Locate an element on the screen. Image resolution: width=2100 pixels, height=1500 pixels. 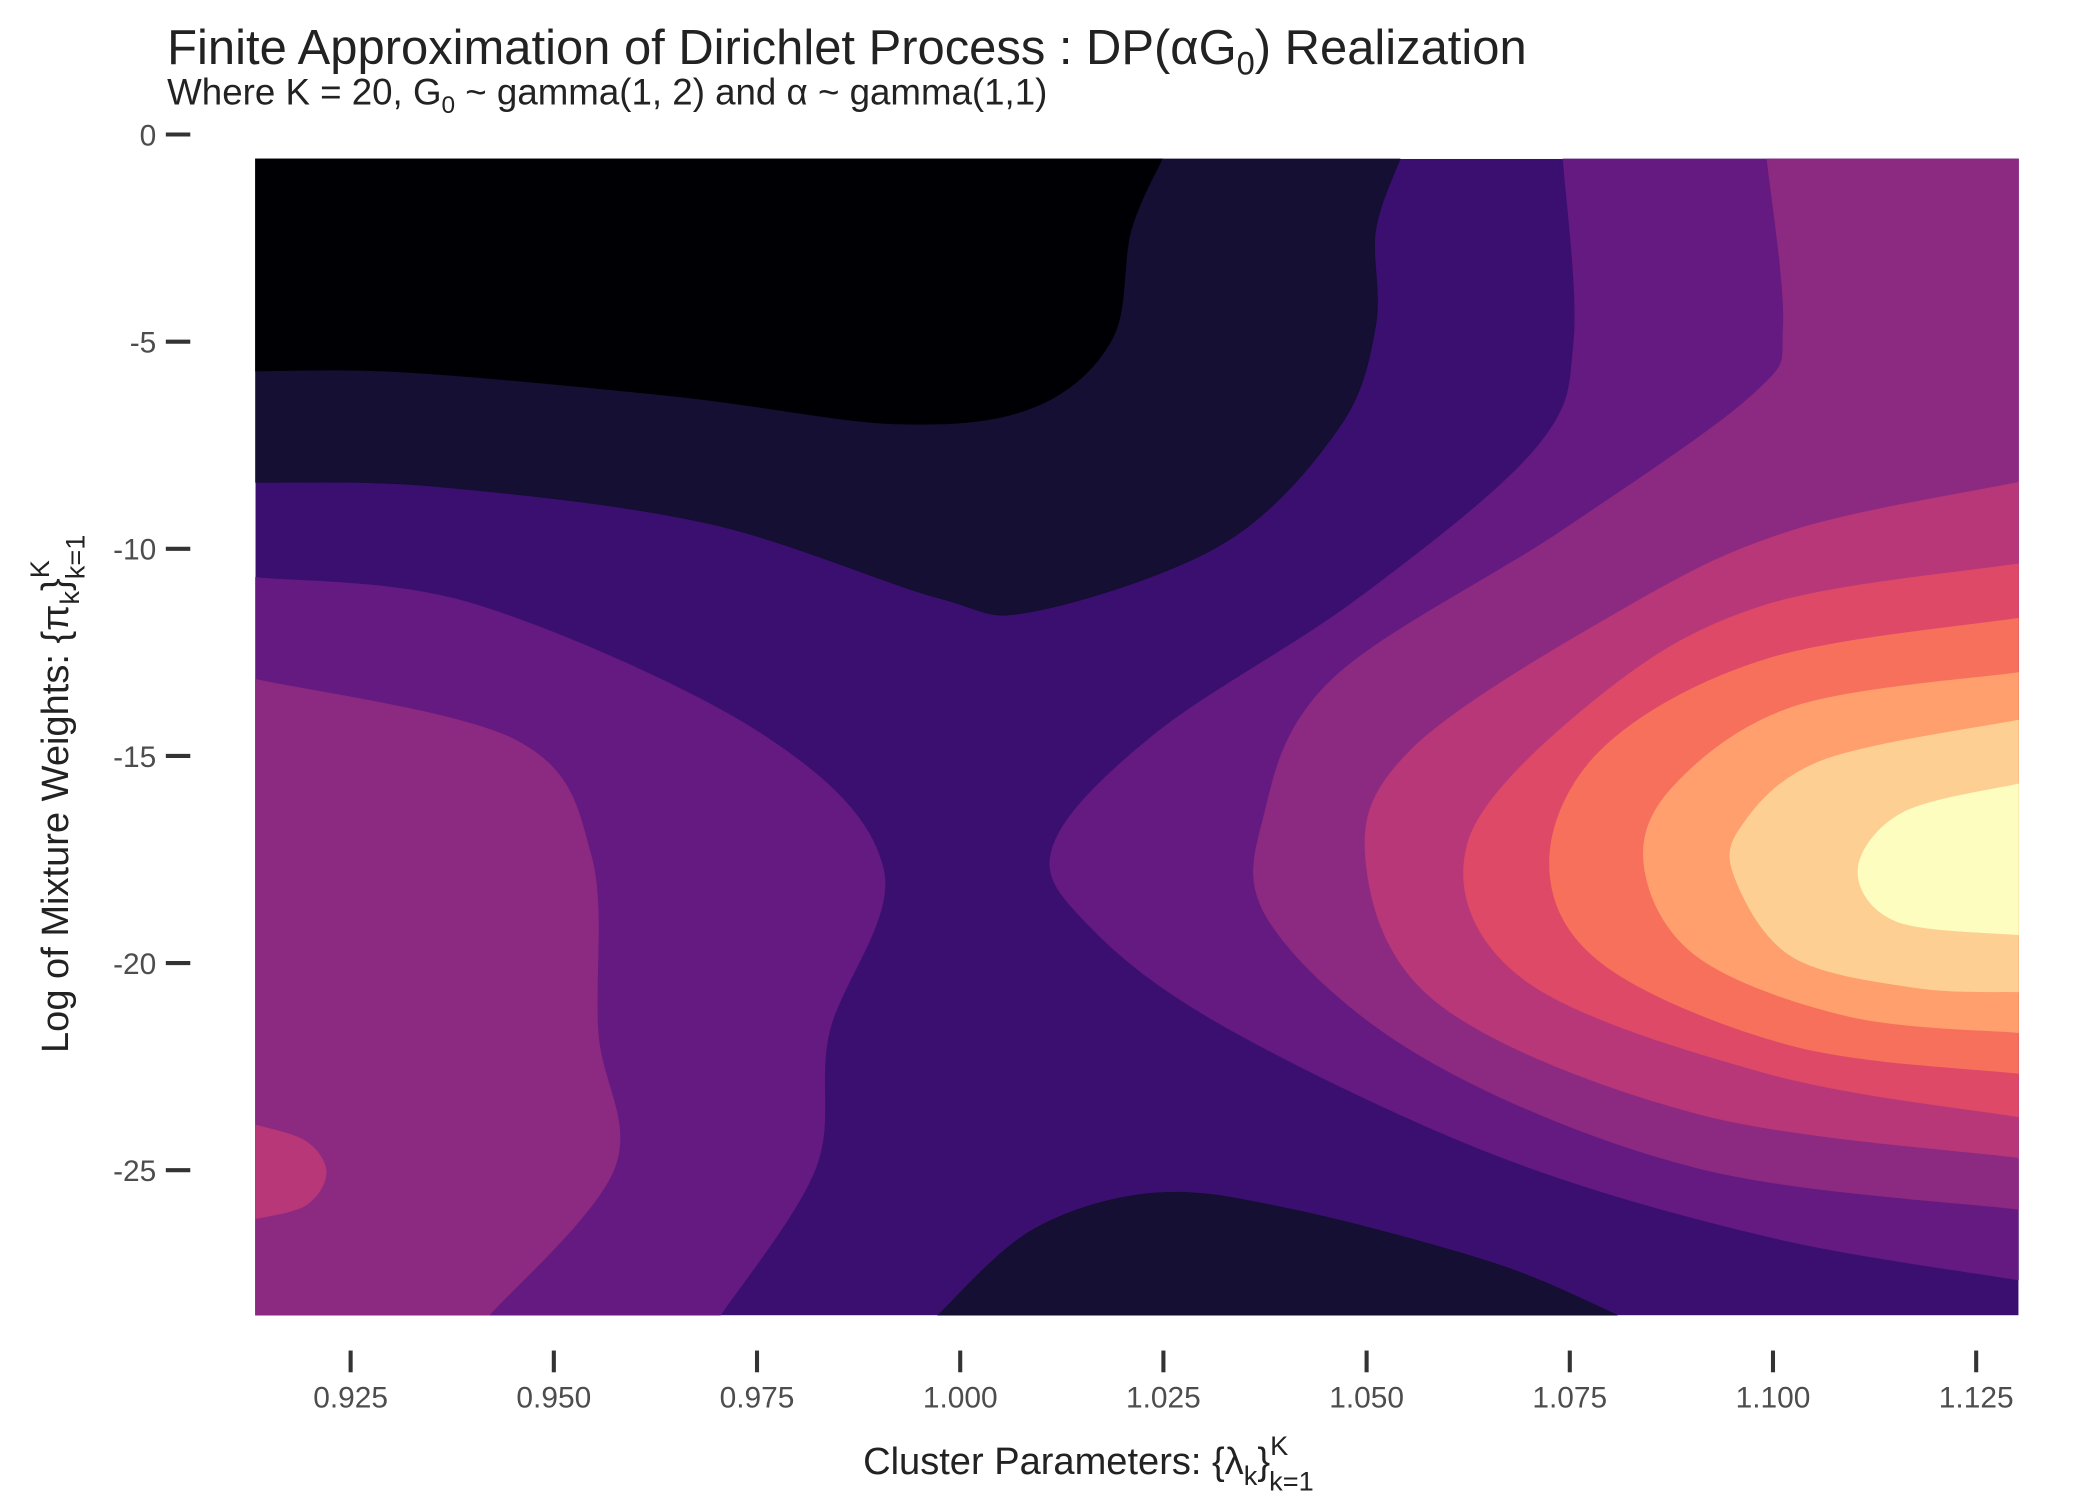
y-label-subscript: k=1 is located at coordinates (74, 557).